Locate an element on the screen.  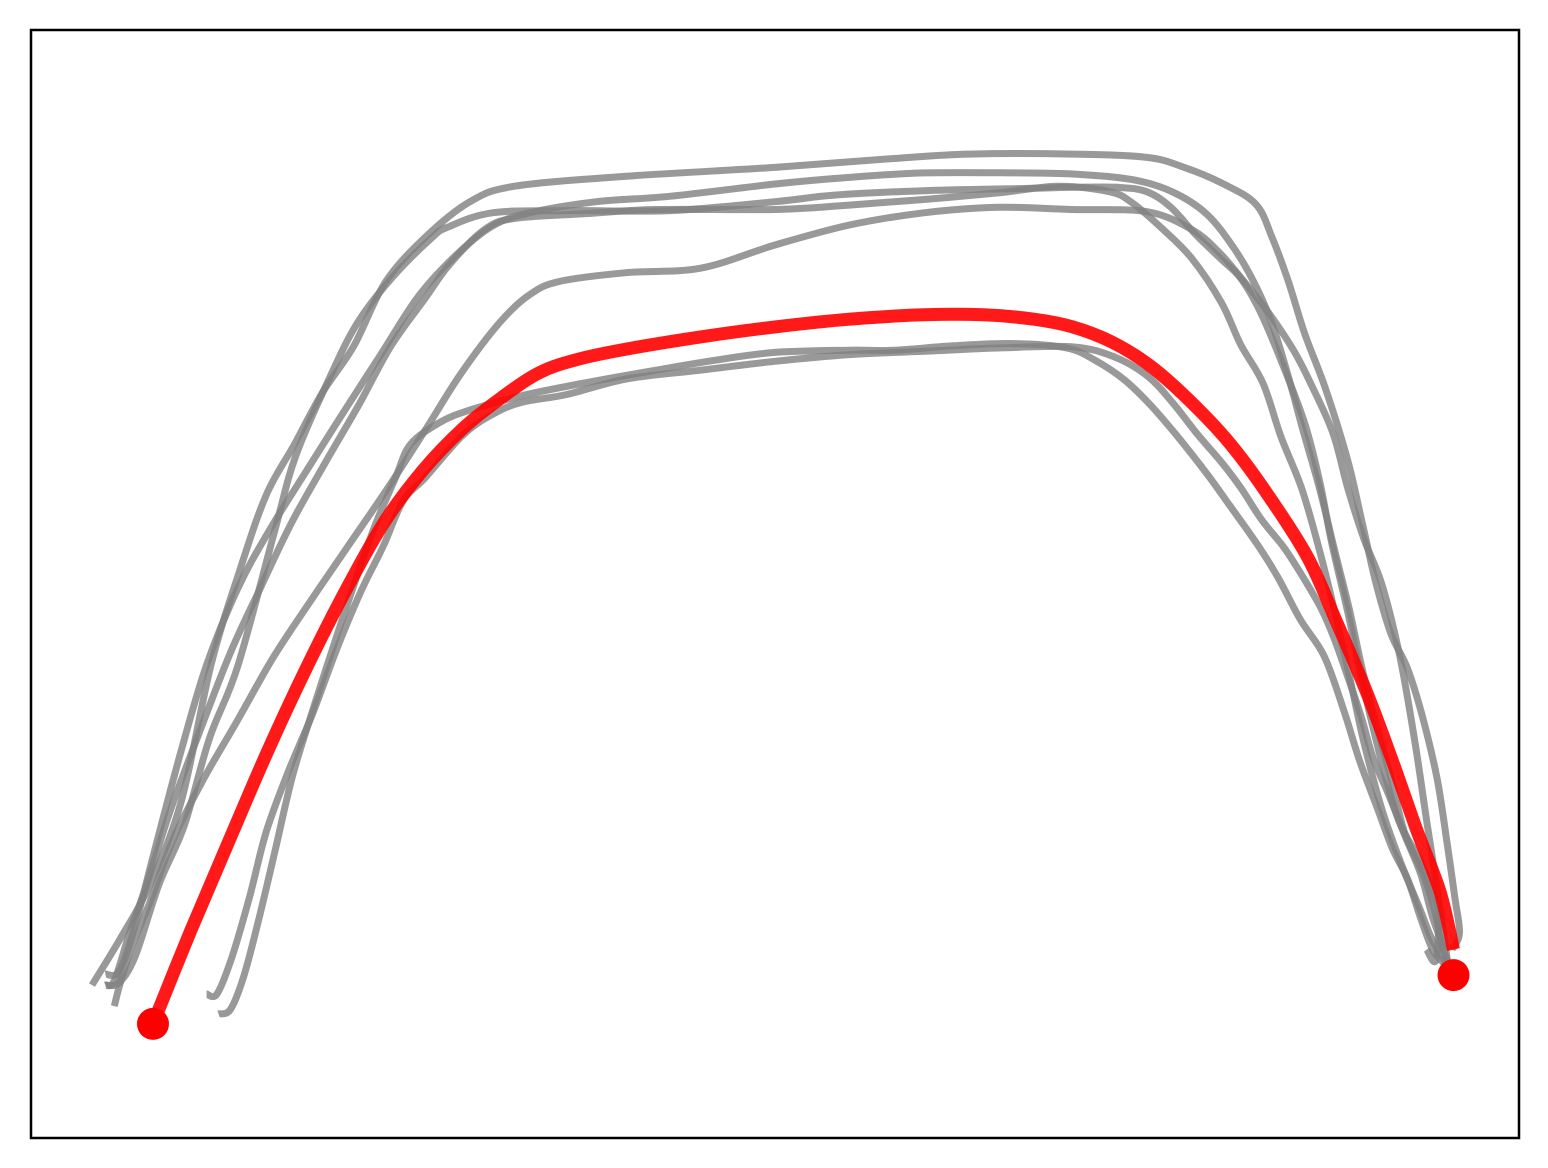
reference-start-marker is located at coordinates (153, 1023).